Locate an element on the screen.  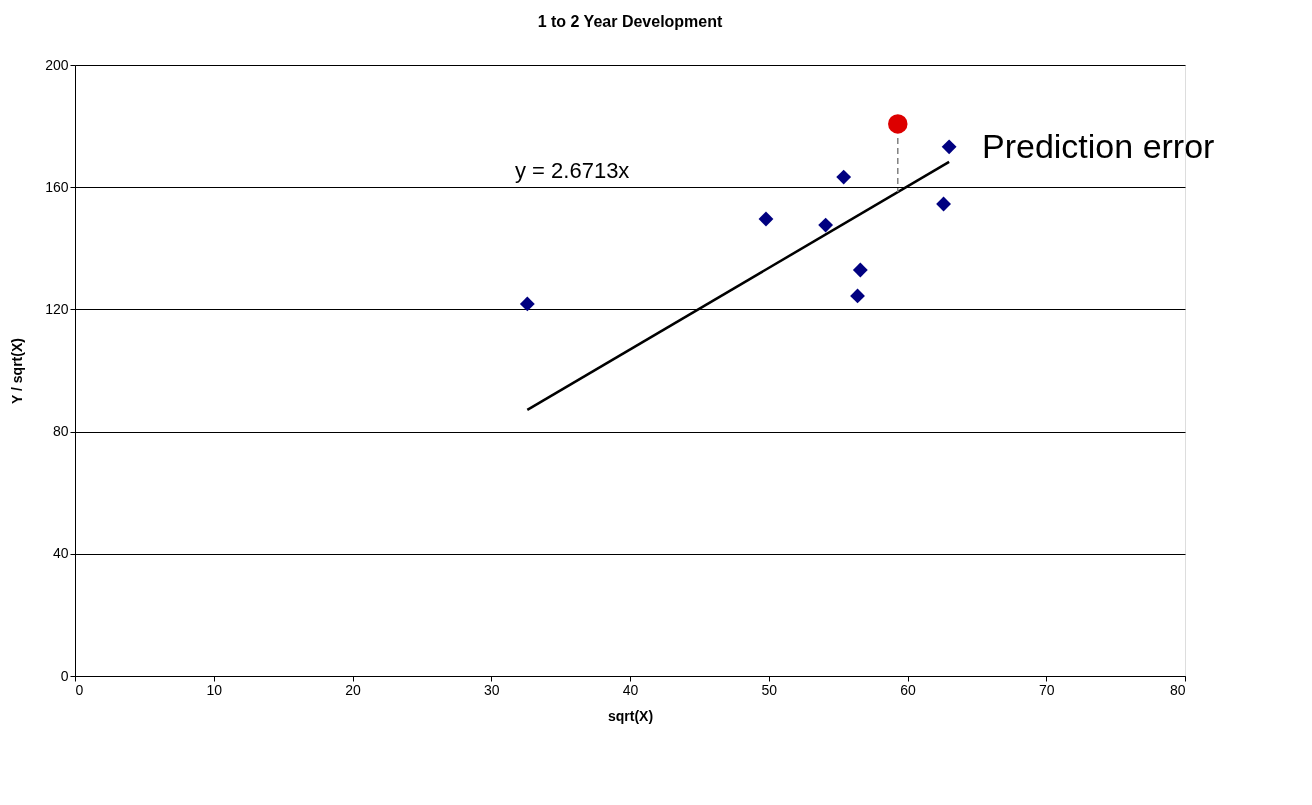
x-tick-label: 50 is located at coordinates (769, 689).